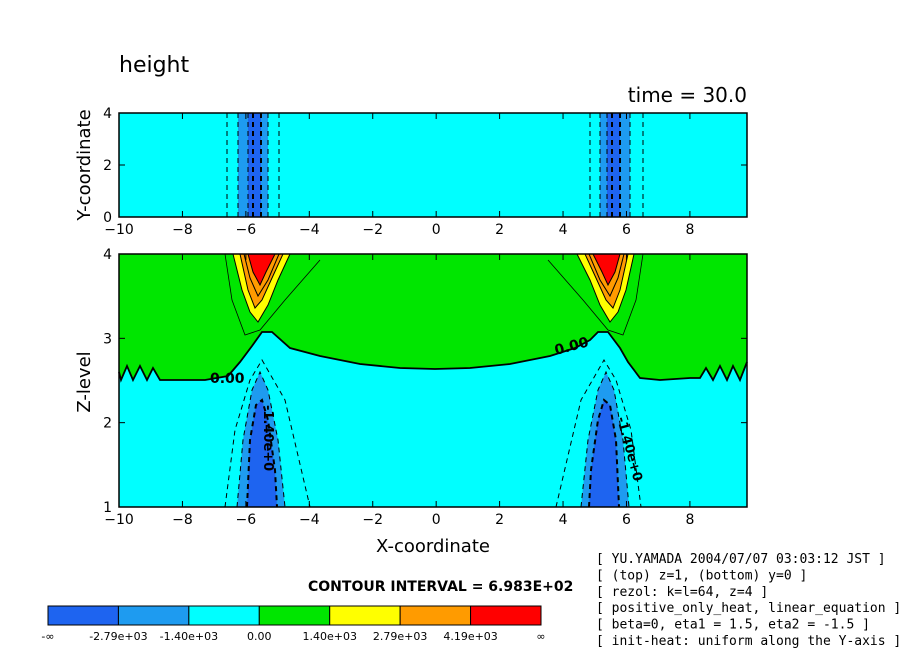  What do you see at coordinates (107, 114) in the screenshot?
I see `top-ytick-label: 4` at bounding box center [107, 114].